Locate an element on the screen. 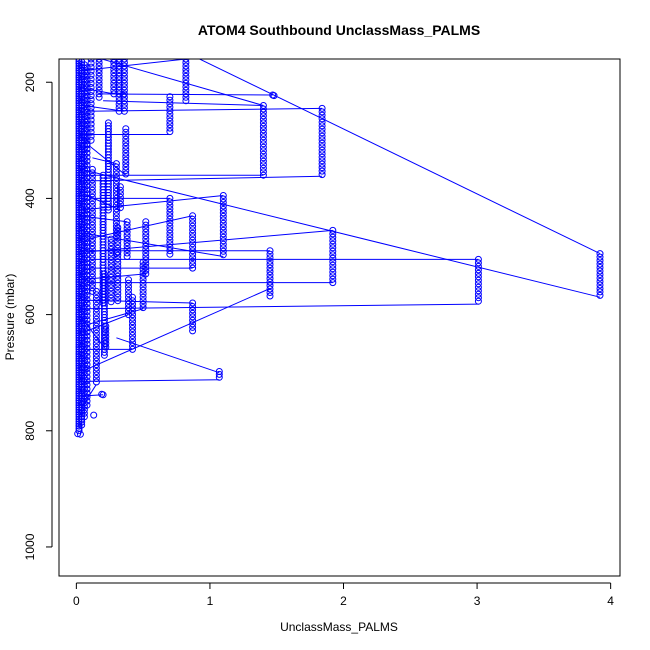 This screenshot has width=650, height=650. y-tick-label: 1000 is located at coordinates (30, 546).